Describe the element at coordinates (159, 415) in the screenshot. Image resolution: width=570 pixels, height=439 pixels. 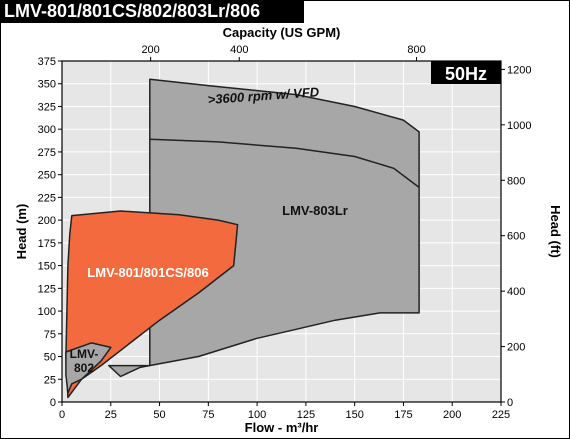
I see `x-tick-label: 50` at that location.